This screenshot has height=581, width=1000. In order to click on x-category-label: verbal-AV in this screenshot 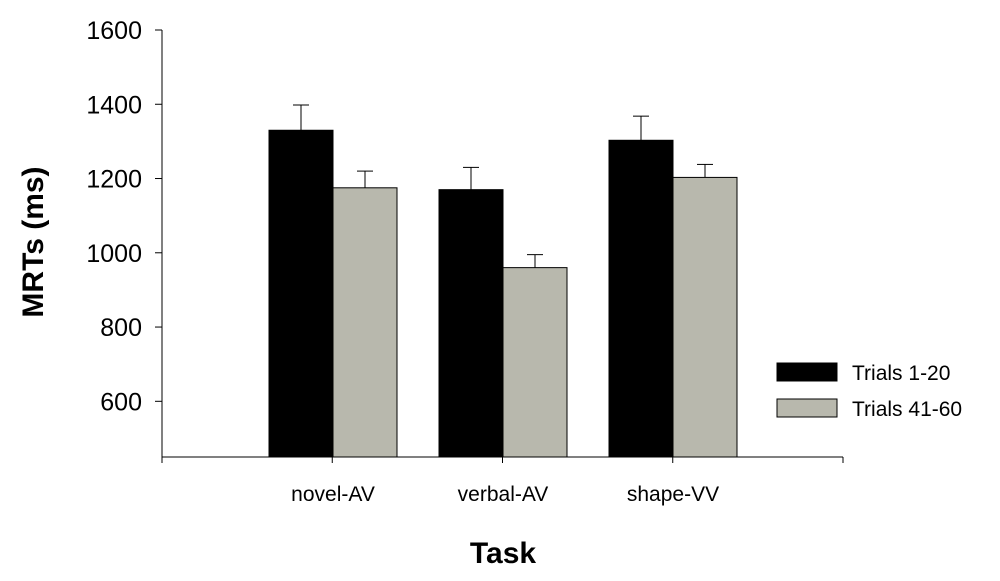, I will do `click(503, 494)`.